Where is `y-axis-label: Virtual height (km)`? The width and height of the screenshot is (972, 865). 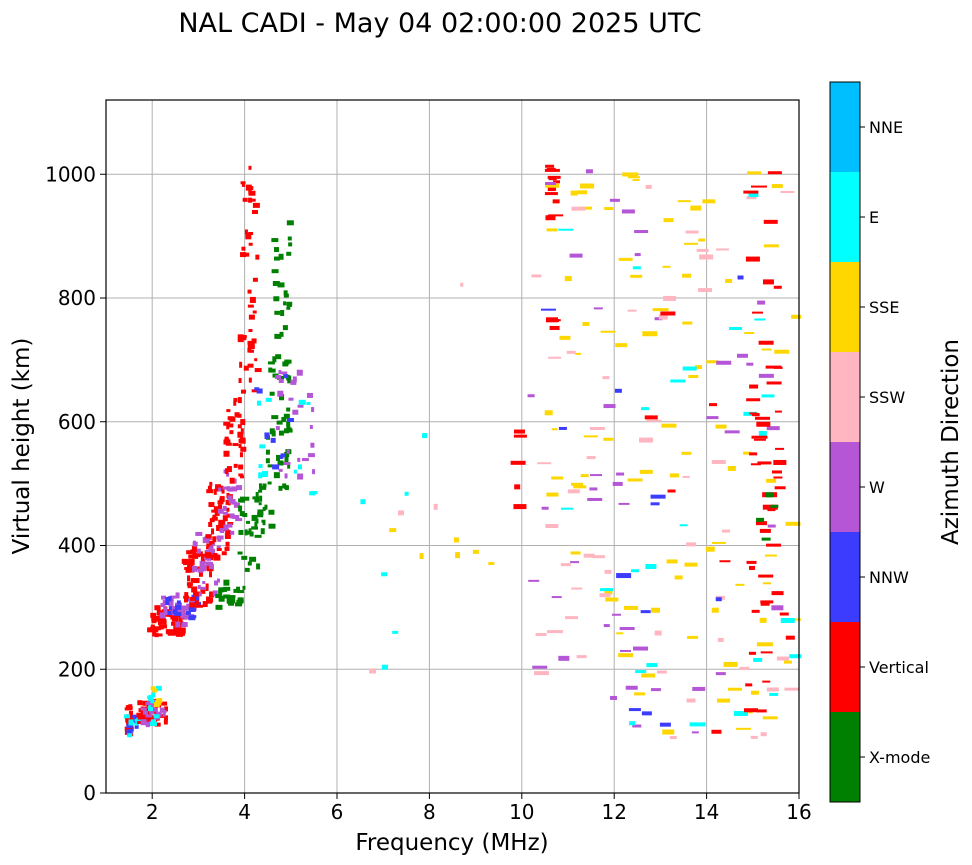
y-axis-label: Virtual height (km) is located at coordinates (22, 446).